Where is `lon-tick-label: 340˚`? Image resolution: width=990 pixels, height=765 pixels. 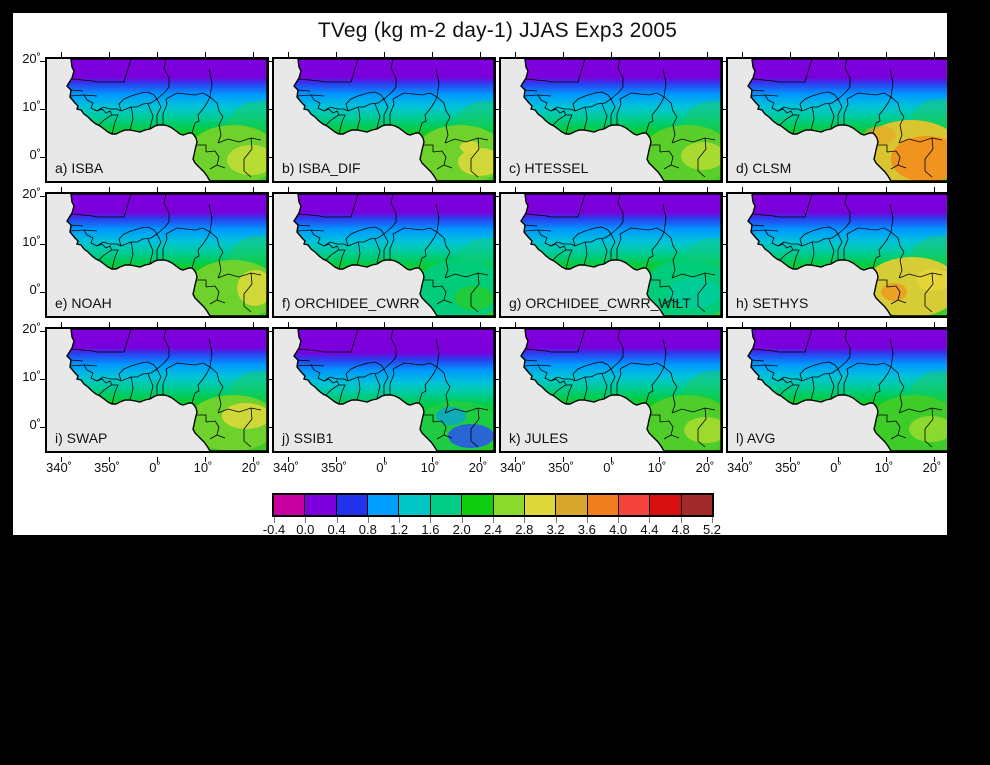
lon-tick-label: 340˚ is located at coordinates (513, 467).